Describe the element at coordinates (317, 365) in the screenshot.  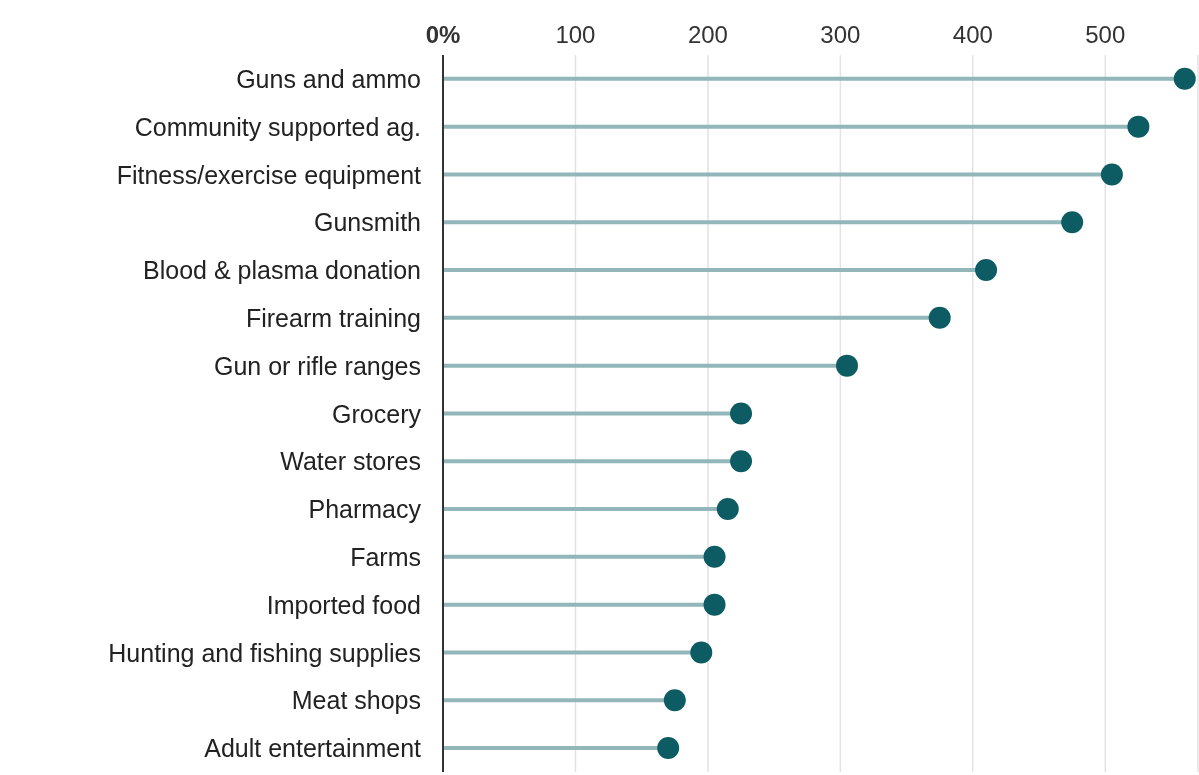
I see `y-tick-label: Gun or rifle ranges` at that location.